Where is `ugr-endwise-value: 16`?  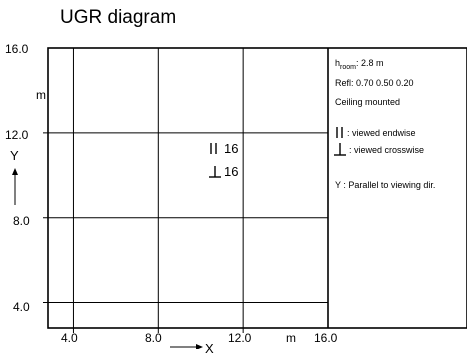 ugr-endwise-value: 16 is located at coordinates (231, 148).